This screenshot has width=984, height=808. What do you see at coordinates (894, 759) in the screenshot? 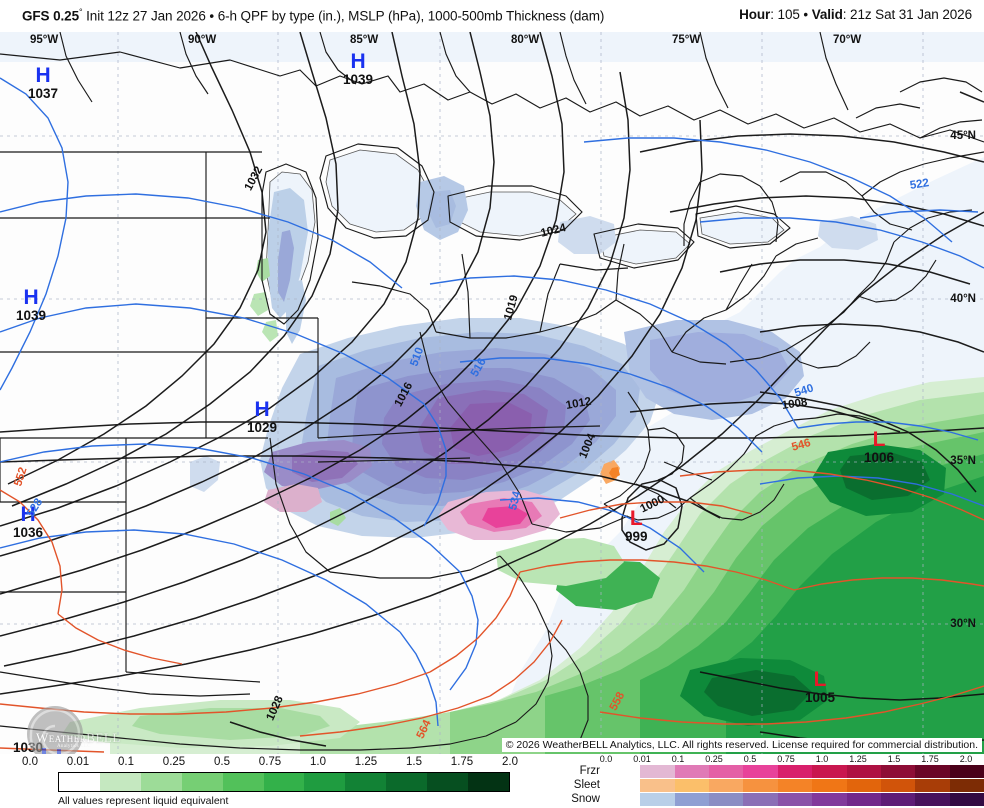
I see `ptype-tick: 1.5` at bounding box center [894, 759].